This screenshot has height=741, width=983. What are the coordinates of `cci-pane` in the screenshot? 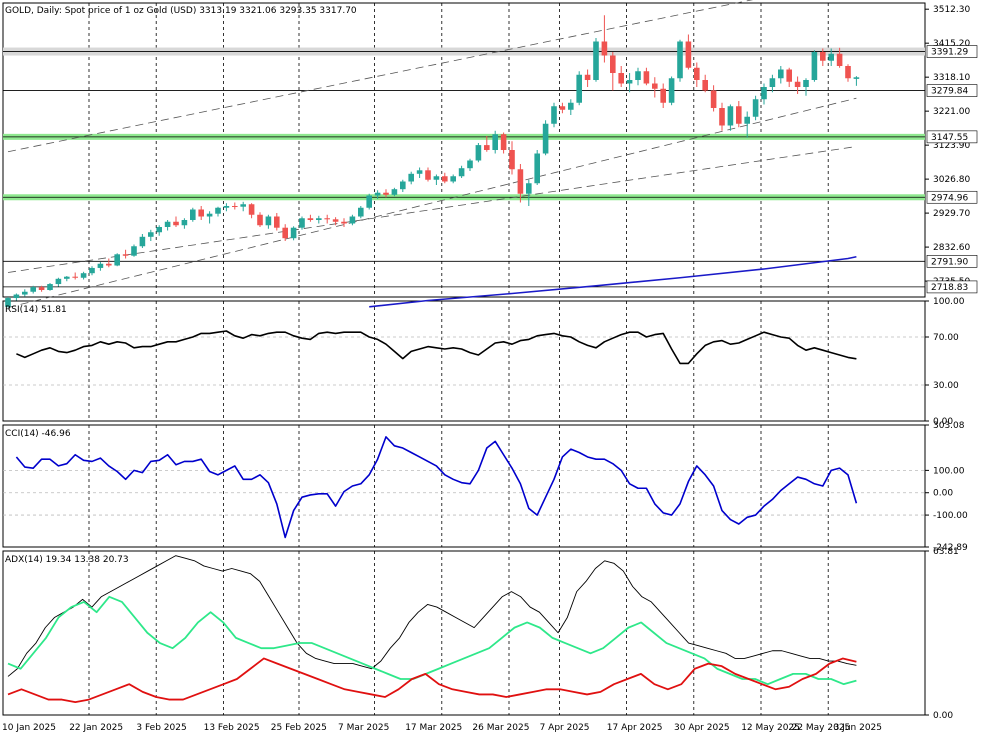 It's located at (464, 487).